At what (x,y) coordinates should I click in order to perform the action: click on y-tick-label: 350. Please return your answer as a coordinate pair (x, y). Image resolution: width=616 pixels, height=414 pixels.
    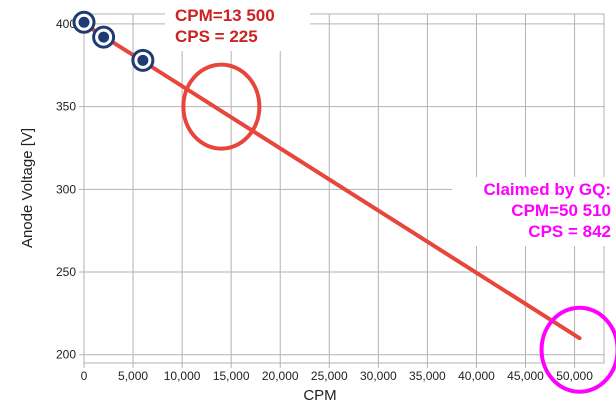
    Looking at the image, I should click on (66, 107).